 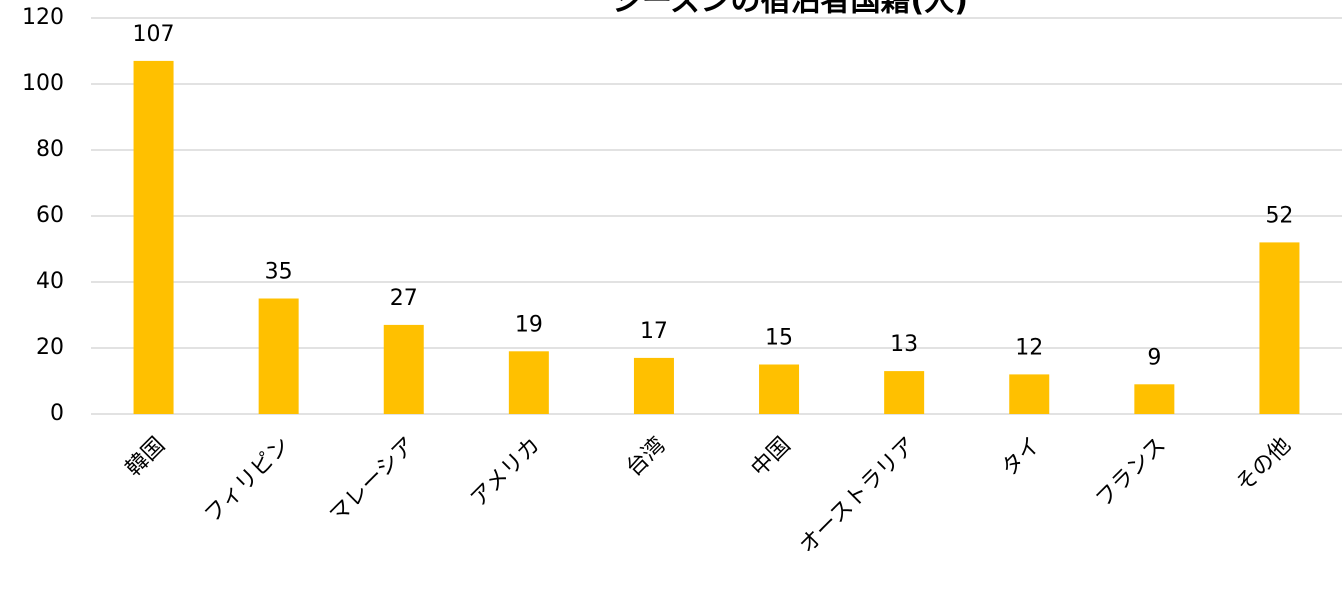 I want to click on x-tick-label: 台湾, so click(x=646, y=457).